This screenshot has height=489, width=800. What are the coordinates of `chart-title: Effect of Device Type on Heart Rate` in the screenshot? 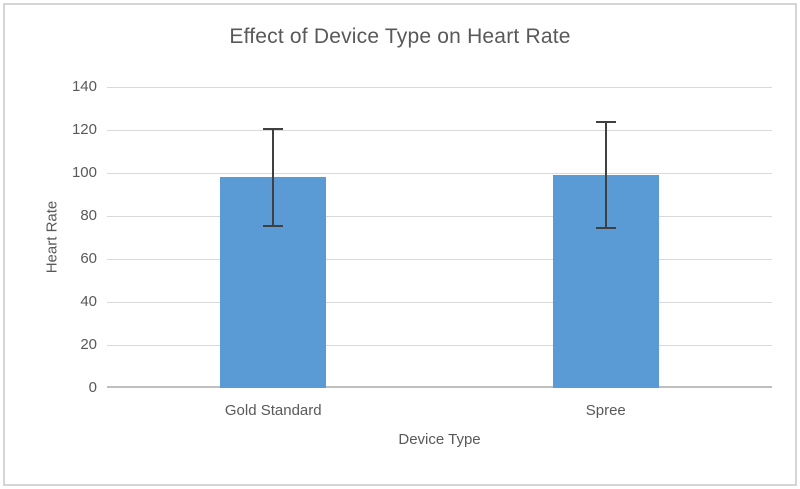 It's located at (400, 36).